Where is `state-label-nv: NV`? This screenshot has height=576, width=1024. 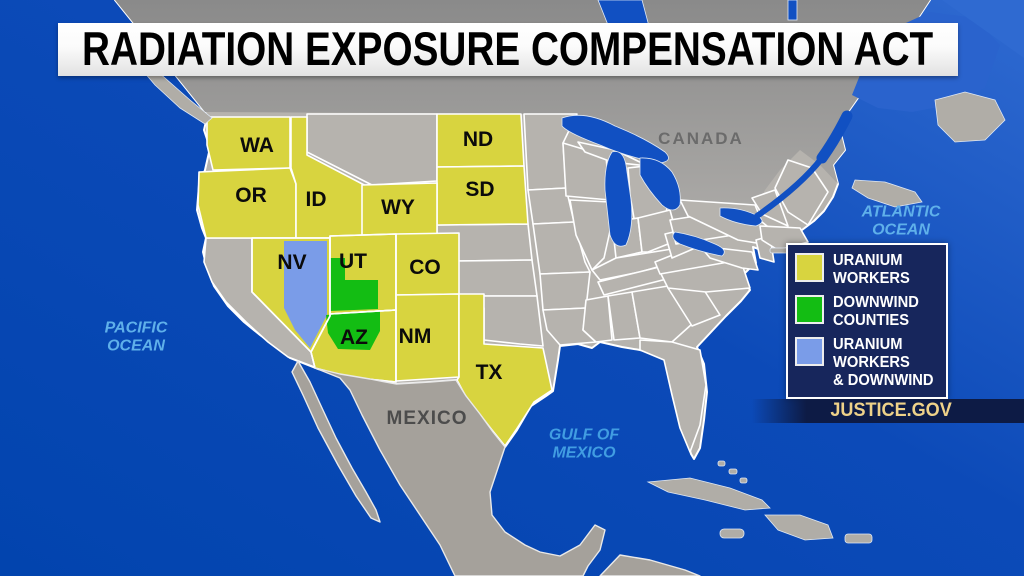
state-label-nv: NV is located at coordinates (292, 262).